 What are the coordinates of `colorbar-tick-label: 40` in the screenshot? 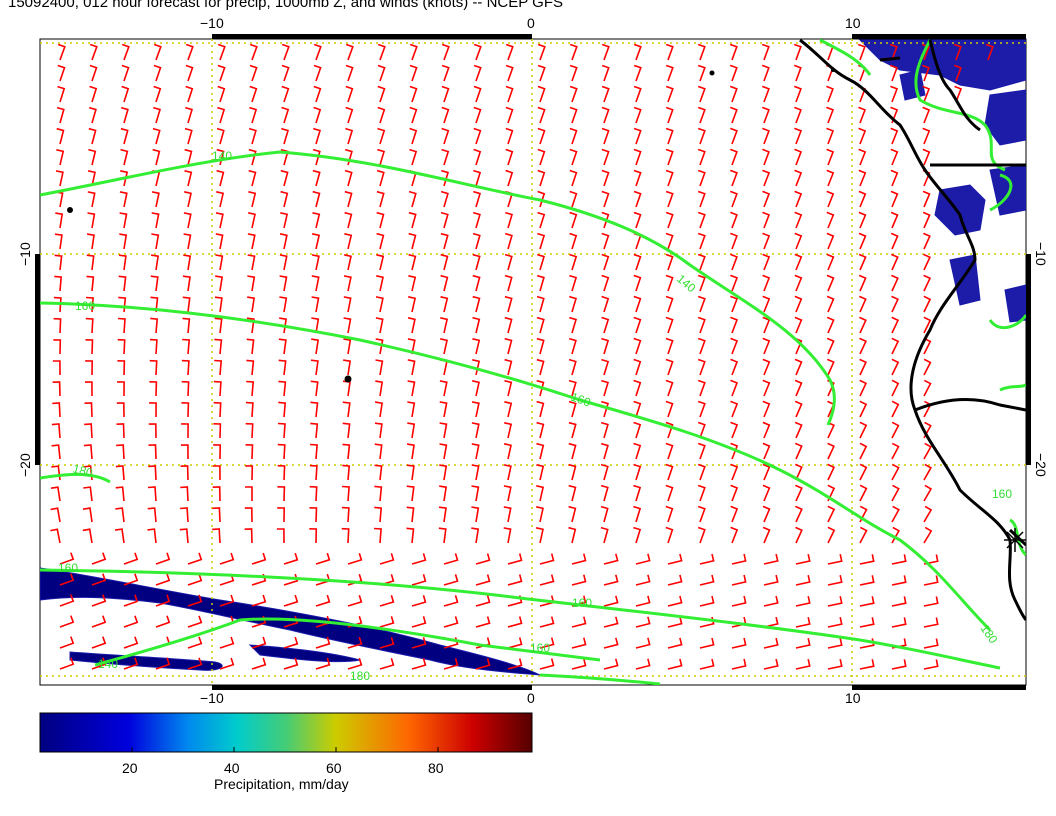 It's located at (232, 768).